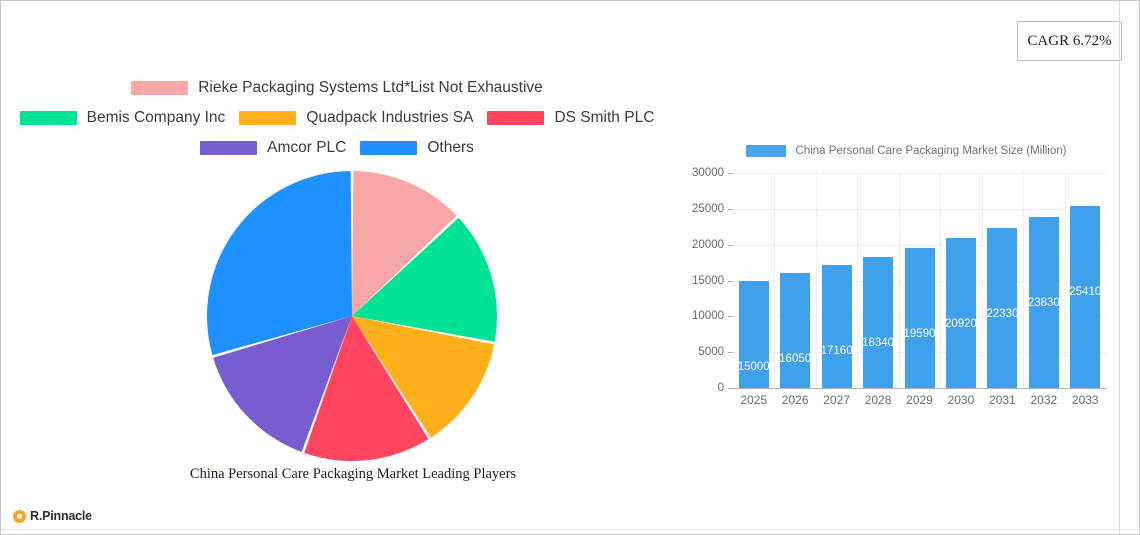  What do you see at coordinates (753, 334) in the screenshot?
I see `bar: 15000` at bounding box center [753, 334].